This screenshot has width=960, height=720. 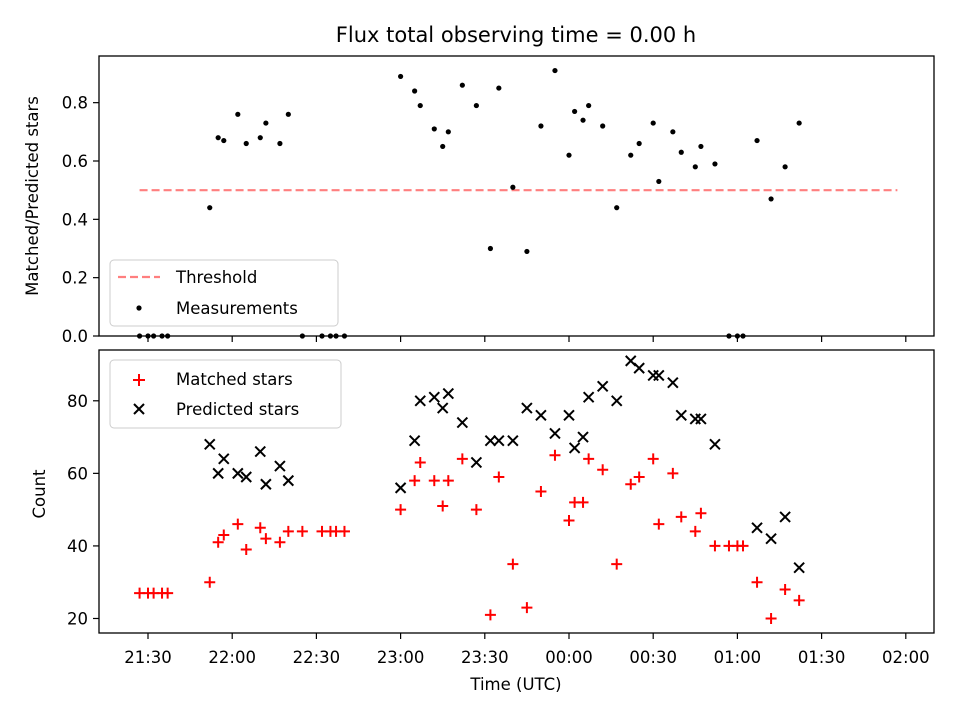 What do you see at coordinates (516, 35) in the screenshot?
I see `chart-title: Flux total observing time = 0.00 h` at bounding box center [516, 35].